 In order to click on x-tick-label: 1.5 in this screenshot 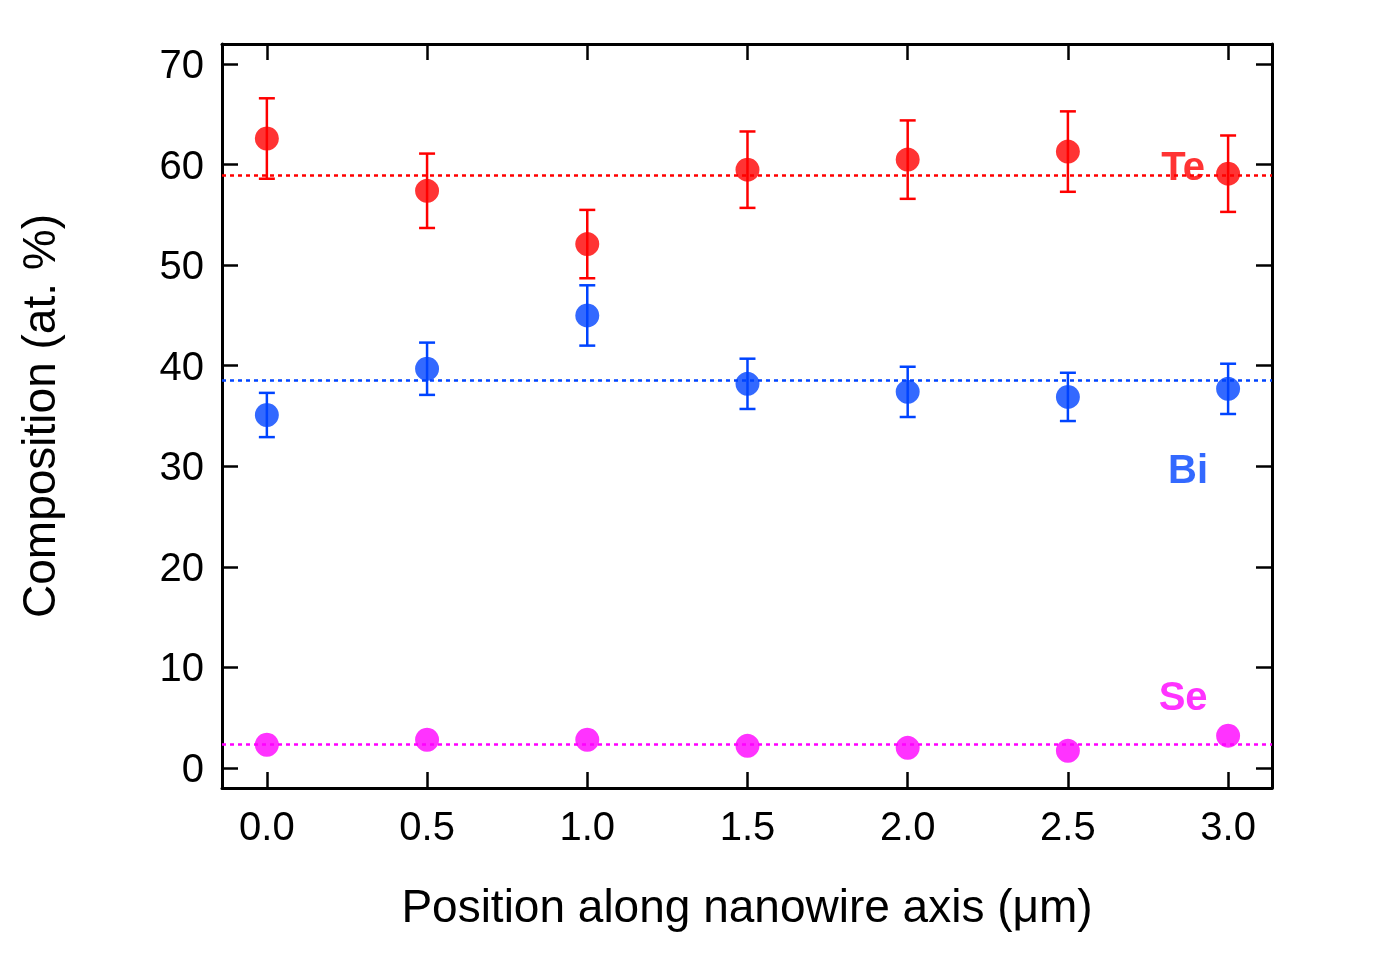, I will do `click(747, 826)`.